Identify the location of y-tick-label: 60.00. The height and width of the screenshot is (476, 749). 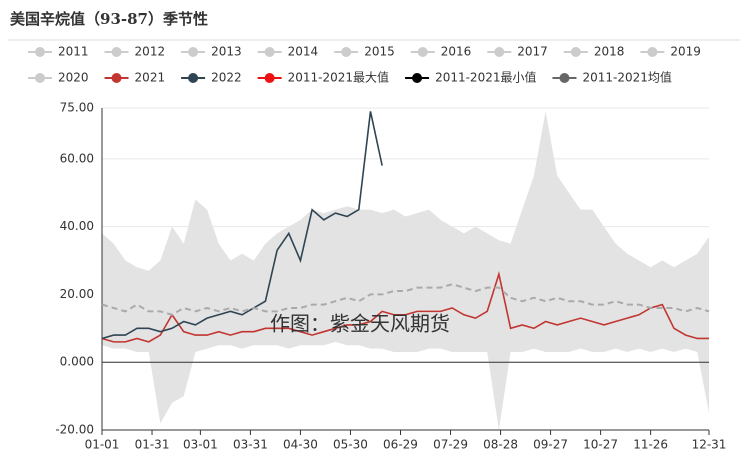
(77, 158).